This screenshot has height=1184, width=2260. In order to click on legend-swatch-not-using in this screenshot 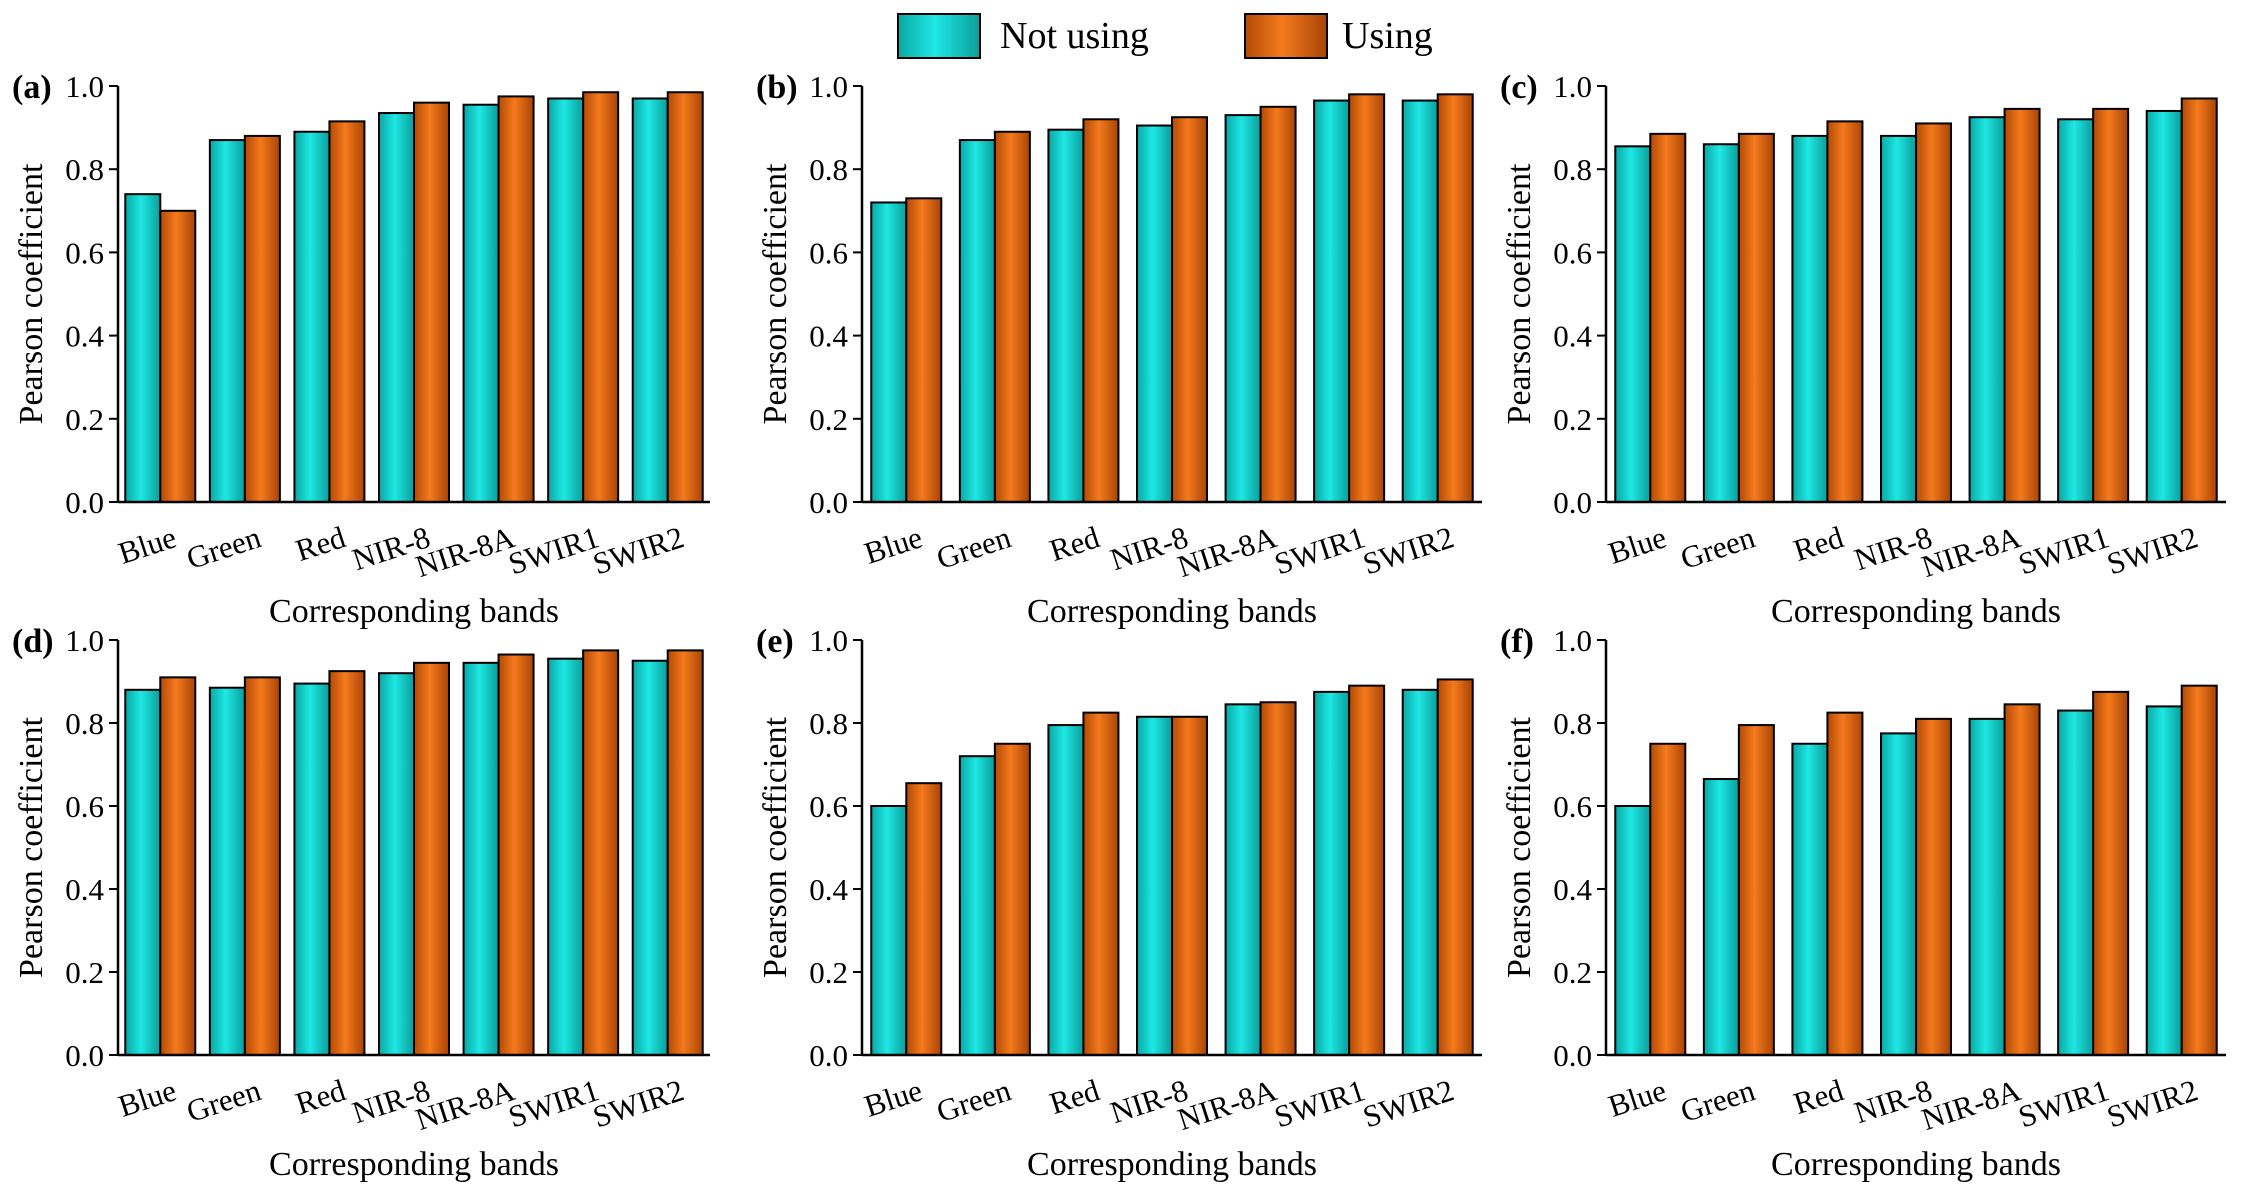, I will do `click(939, 36)`.